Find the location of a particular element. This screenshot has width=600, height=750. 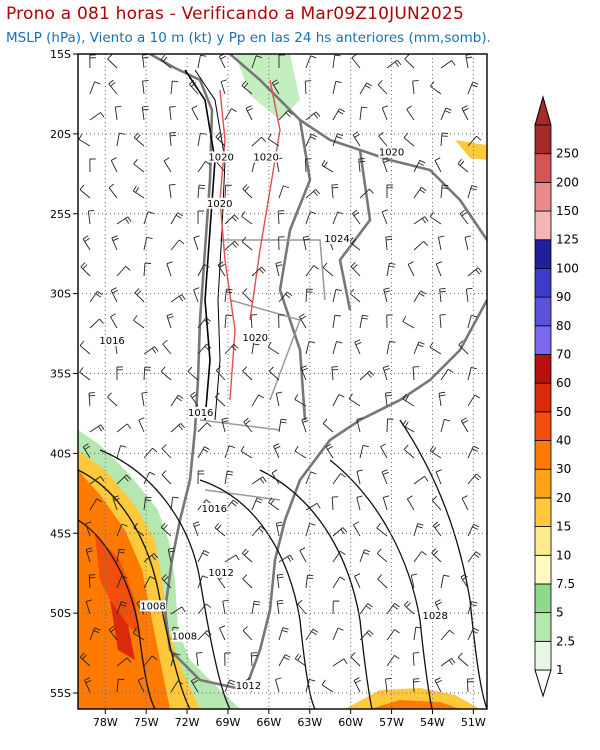

colorbar-label: 7.5 is located at coordinates (565, 584).